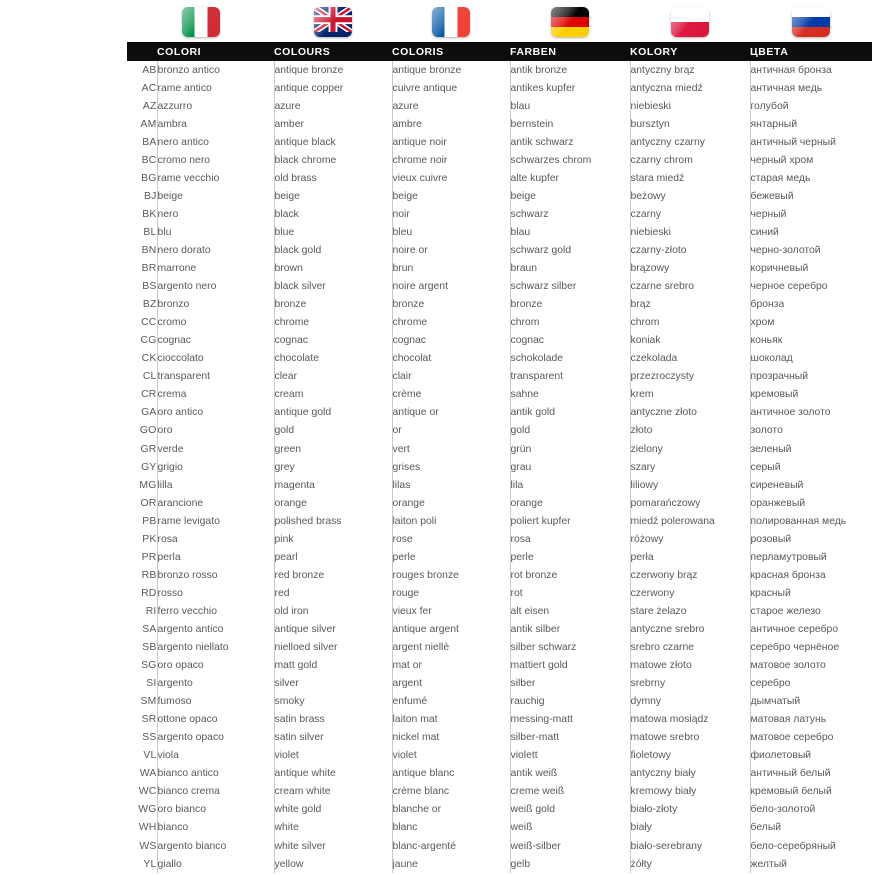 Image resolution: width=875 pixels, height=875 pixels. I want to click on color-name-cell: rame levigato, so click(215, 521).